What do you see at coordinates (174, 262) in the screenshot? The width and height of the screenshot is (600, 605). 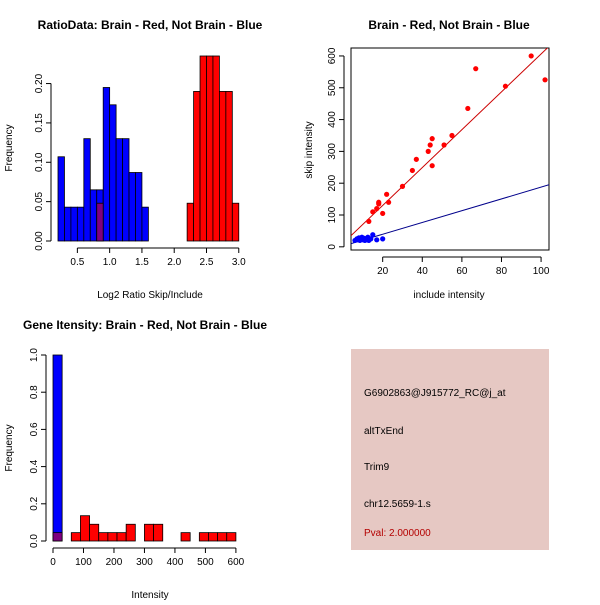 I see `ratio-histogram-x-tick-label: 2.0` at bounding box center [174, 262].